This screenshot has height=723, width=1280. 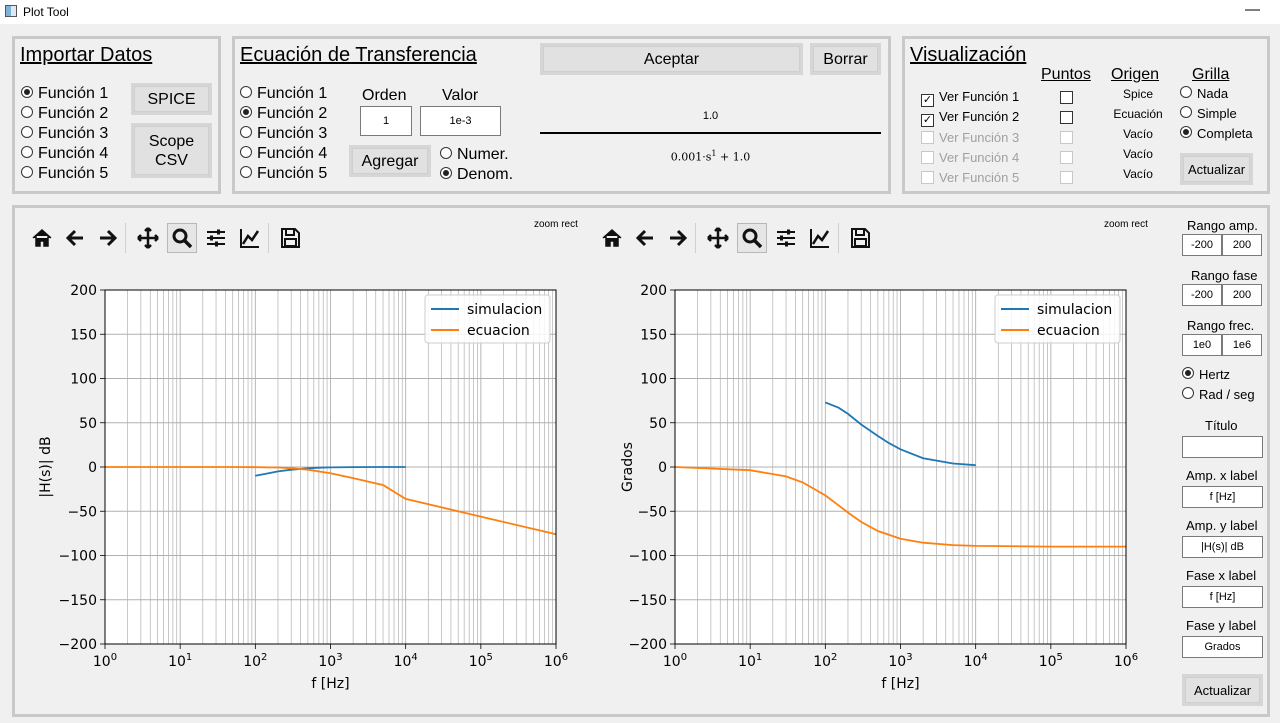 I want to click on amp-x-label-input: f [Hz], so click(x=1222, y=497).